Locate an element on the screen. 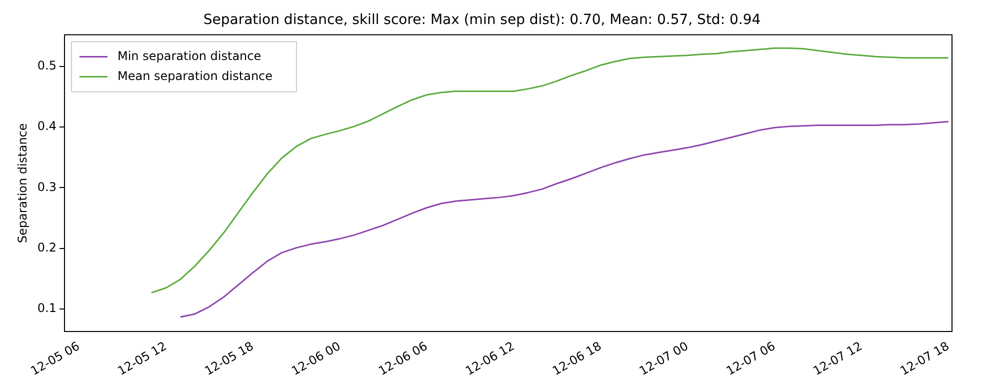  chart-title: Separation distance, skill score: Max (min sep dist): 0.70, Mean: 0.57, Std: 0.94 is located at coordinates (482, 20).